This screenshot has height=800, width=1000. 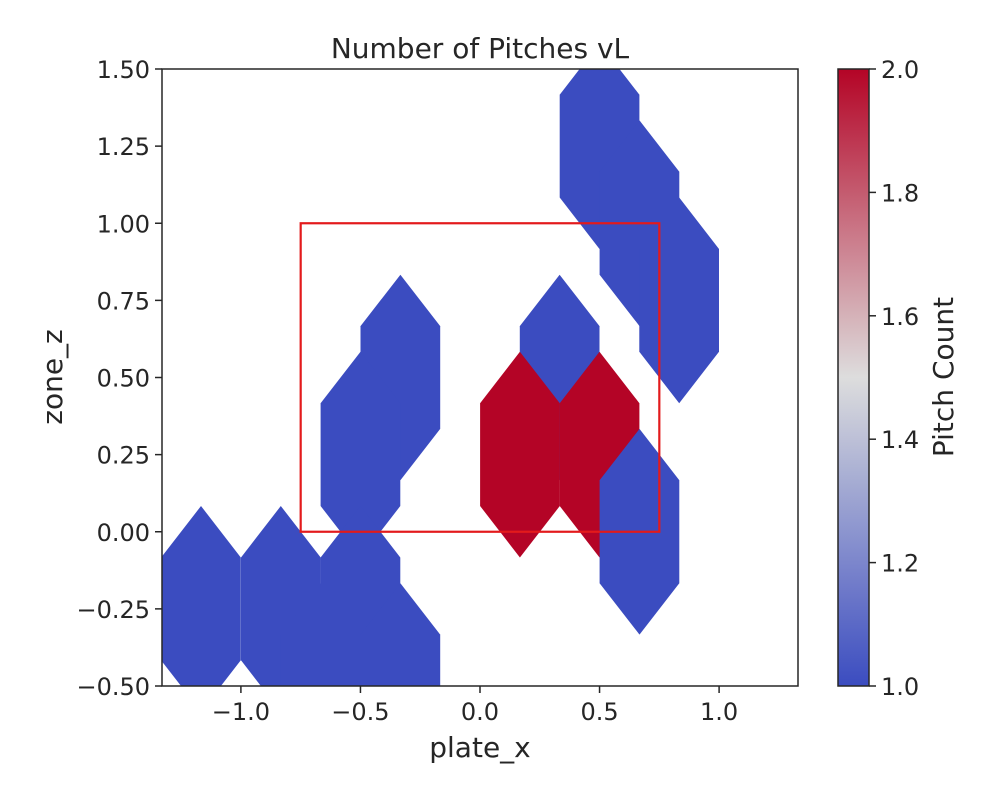 I want to click on colorbar-tick-label: 1.8, so click(x=900, y=193).